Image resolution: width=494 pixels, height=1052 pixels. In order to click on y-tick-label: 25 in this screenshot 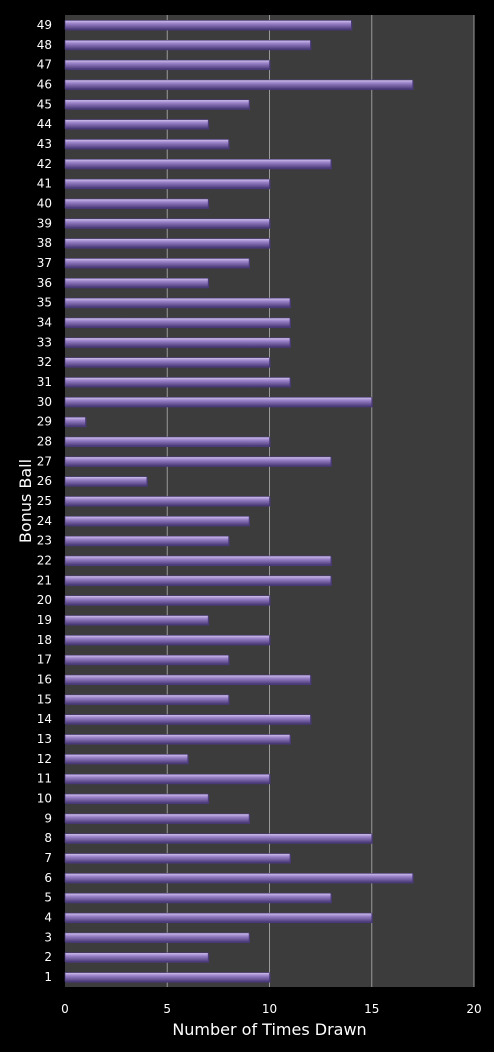, I will do `click(44, 501)`.